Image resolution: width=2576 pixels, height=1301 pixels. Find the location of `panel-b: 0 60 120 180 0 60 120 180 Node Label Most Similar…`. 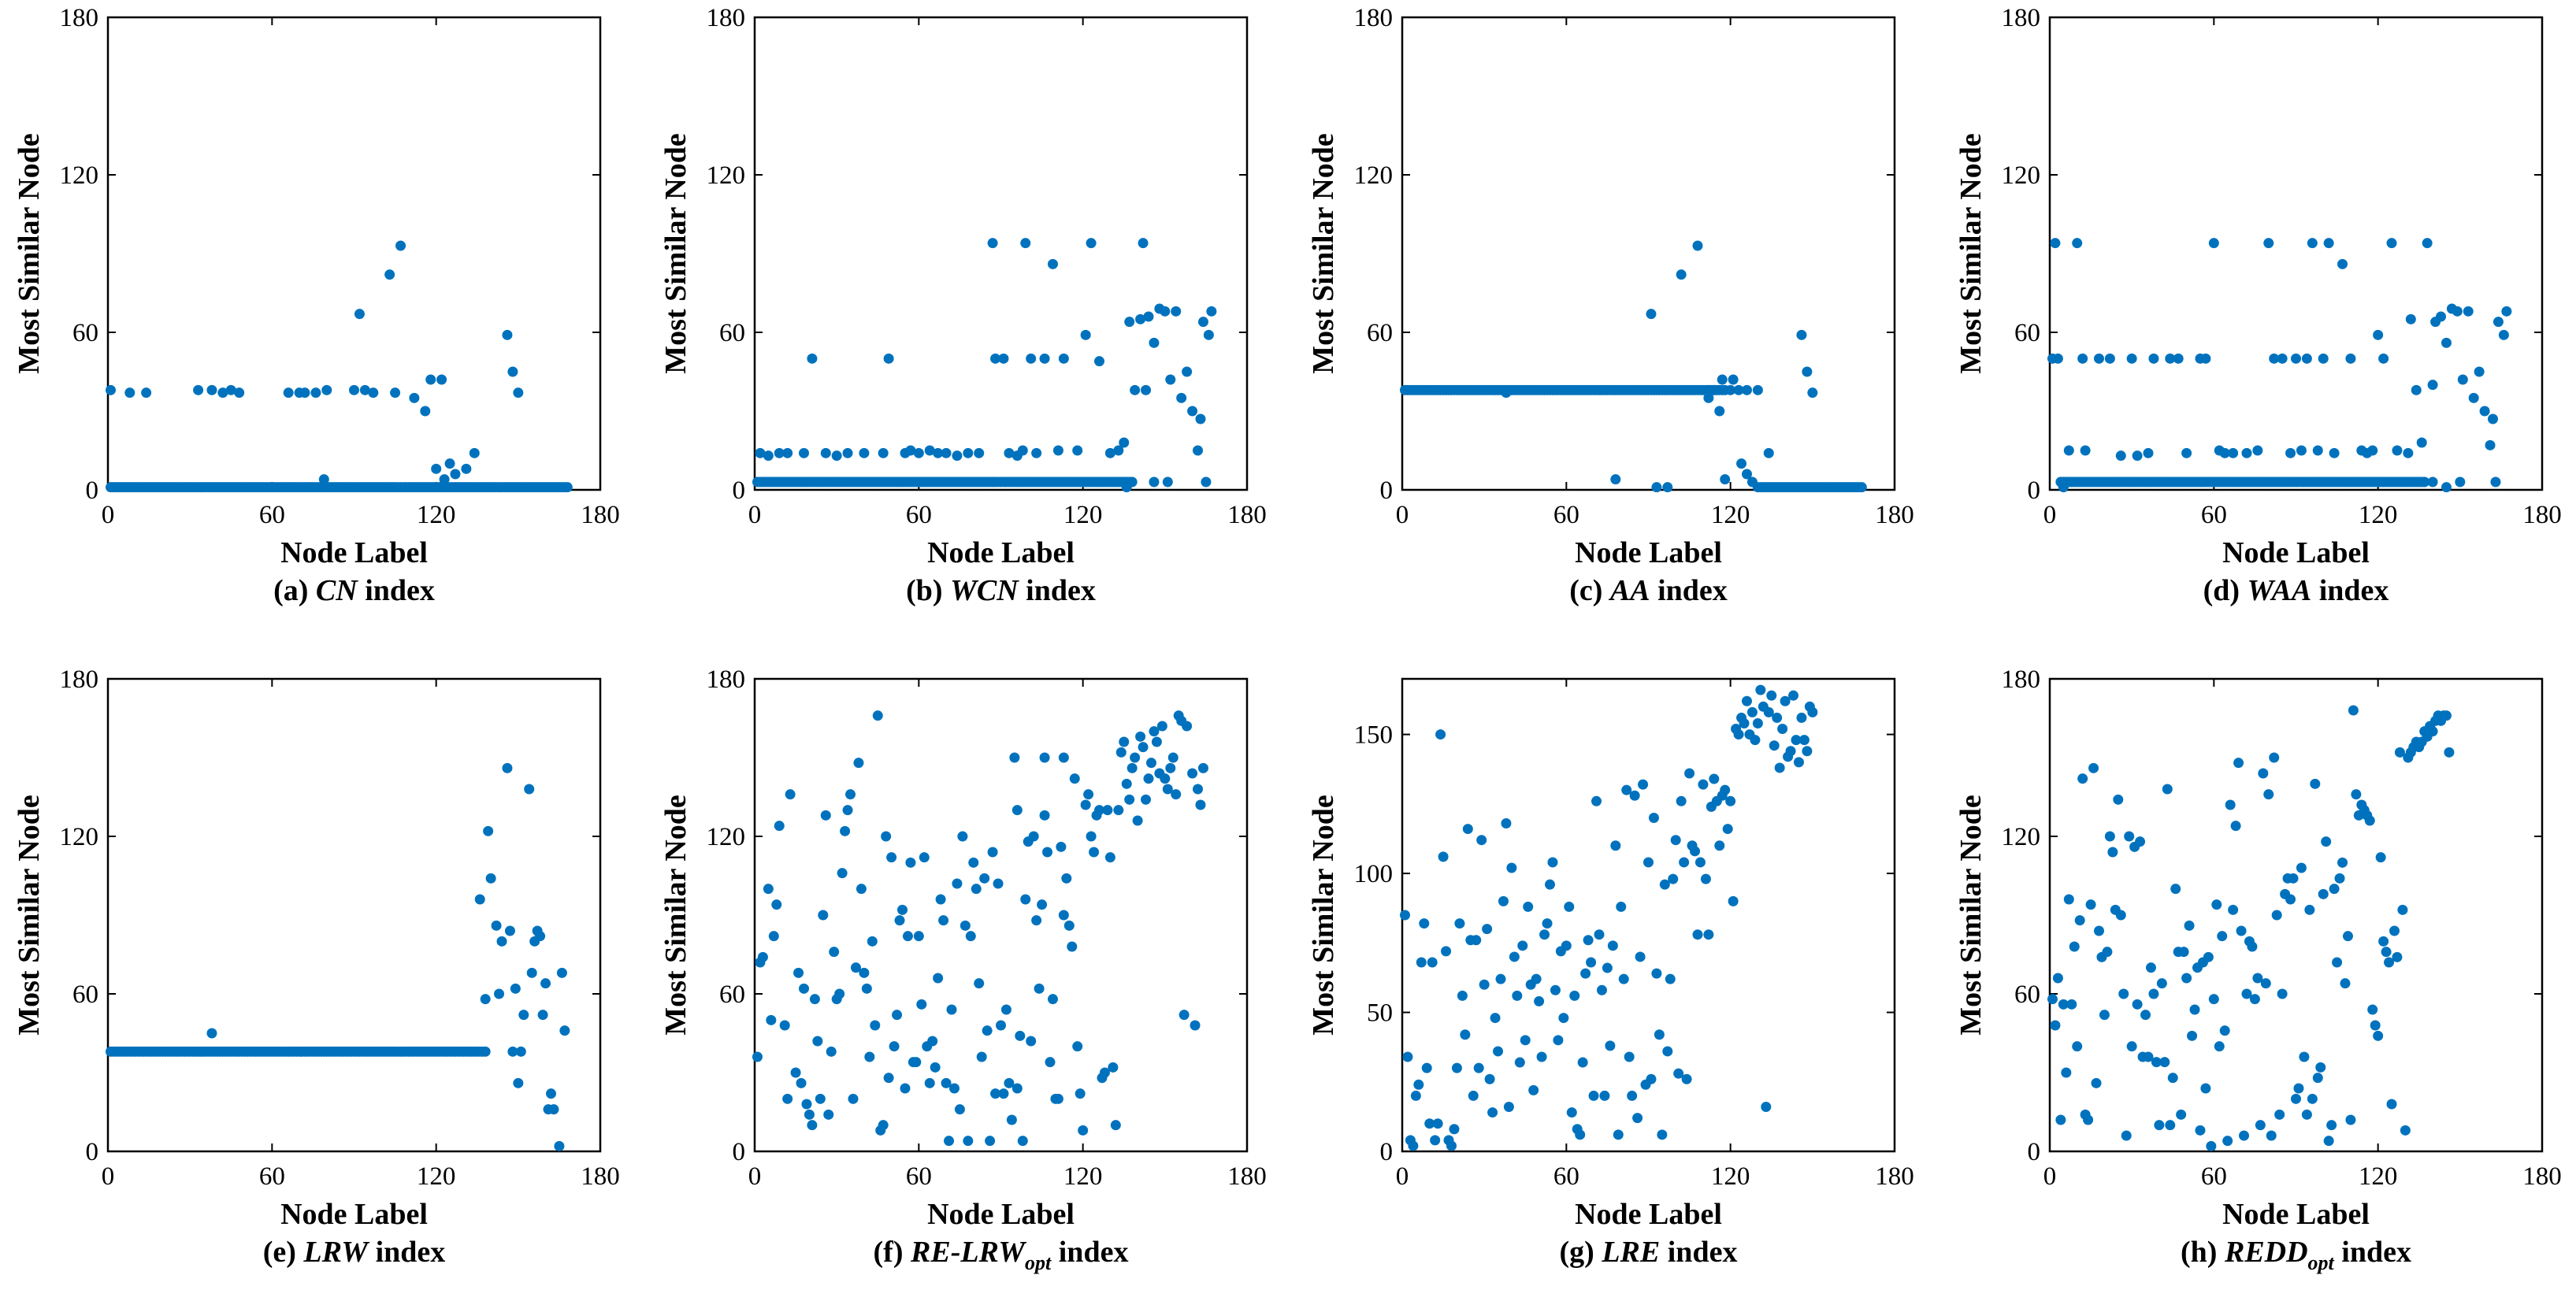

panel-b: 0 60 120 180 0 60 120 180 Node Label Most Similar… is located at coordinates (963, 305).